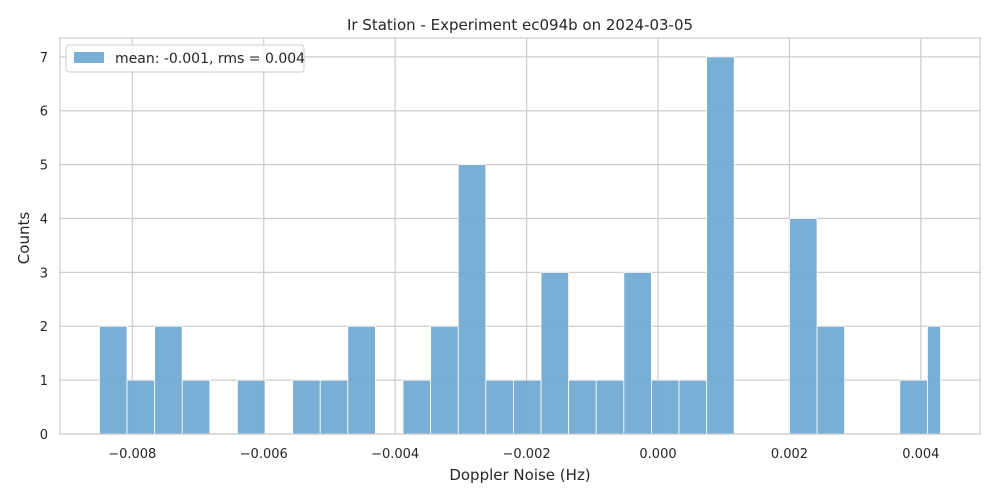  Describe the element at coordinates (527, 454) in the screenshot. I see `x-tick-label: −0.002` at that location.